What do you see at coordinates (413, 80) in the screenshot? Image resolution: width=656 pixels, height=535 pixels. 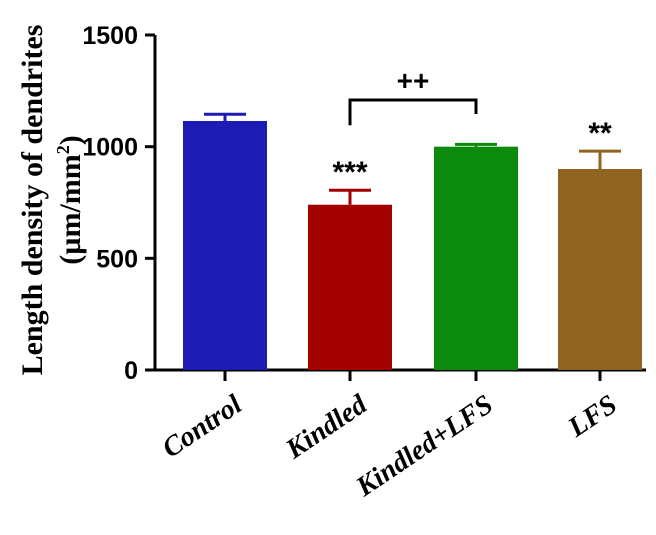 I see `bracket-label: ++` at bounding box center [413, 80].